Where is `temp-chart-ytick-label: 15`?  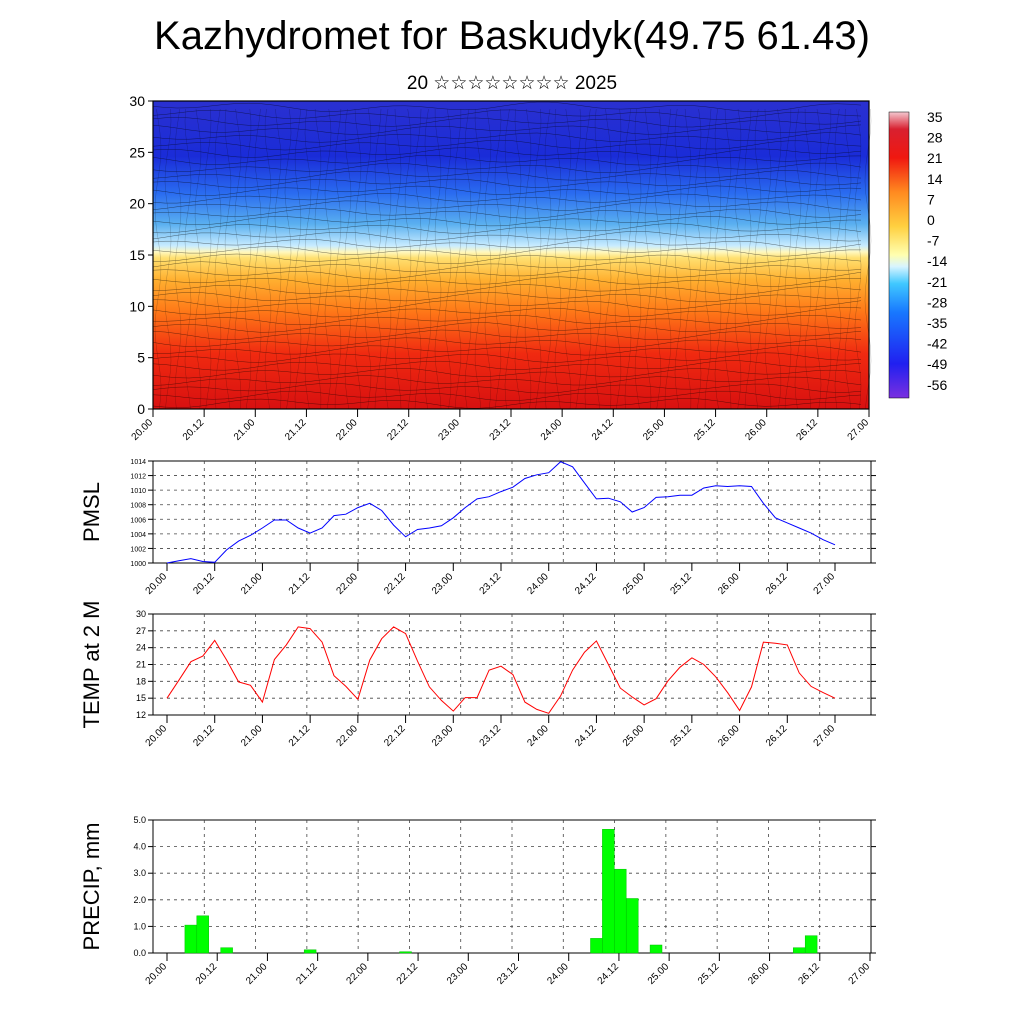
temp-chart-ytick-label: 15 is located at coordinates (141, 698).